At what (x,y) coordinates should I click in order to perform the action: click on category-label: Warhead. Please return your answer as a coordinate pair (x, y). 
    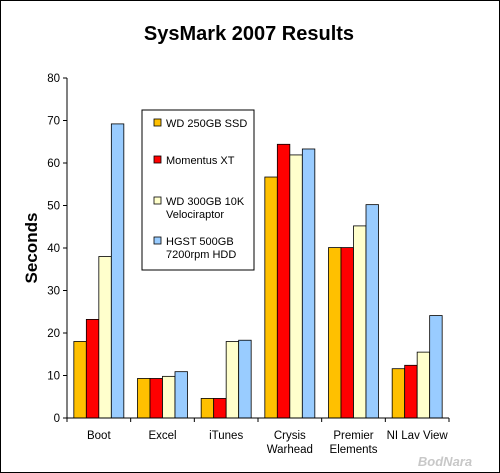
    Looking at the image, I should click on (290, 450).